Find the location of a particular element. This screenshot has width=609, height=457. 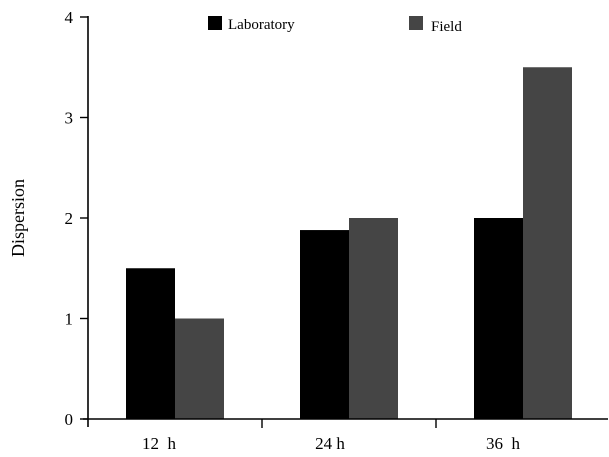

x-tick-label-2: 24 h is located at coordinates (330, 443).